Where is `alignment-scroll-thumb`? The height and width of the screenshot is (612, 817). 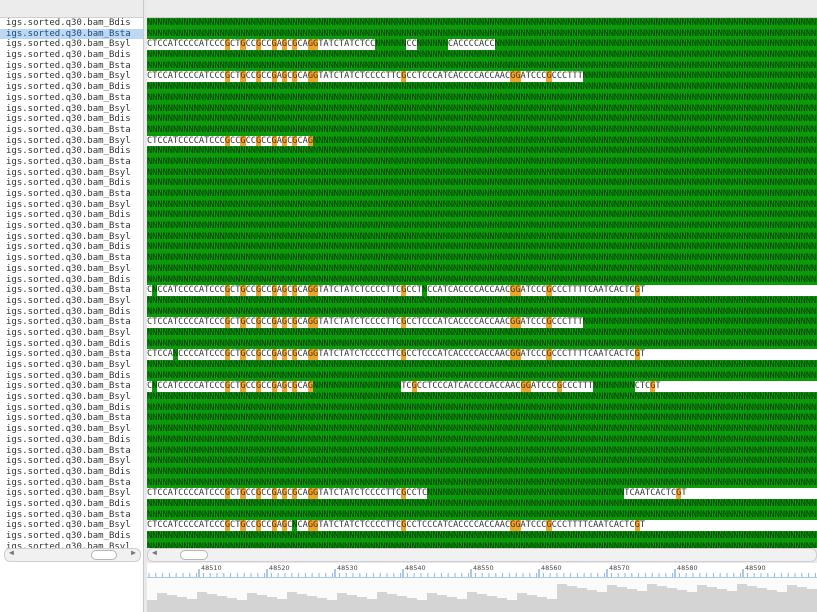
alignment-scroll-thumb is located at coordinates (194, 555).